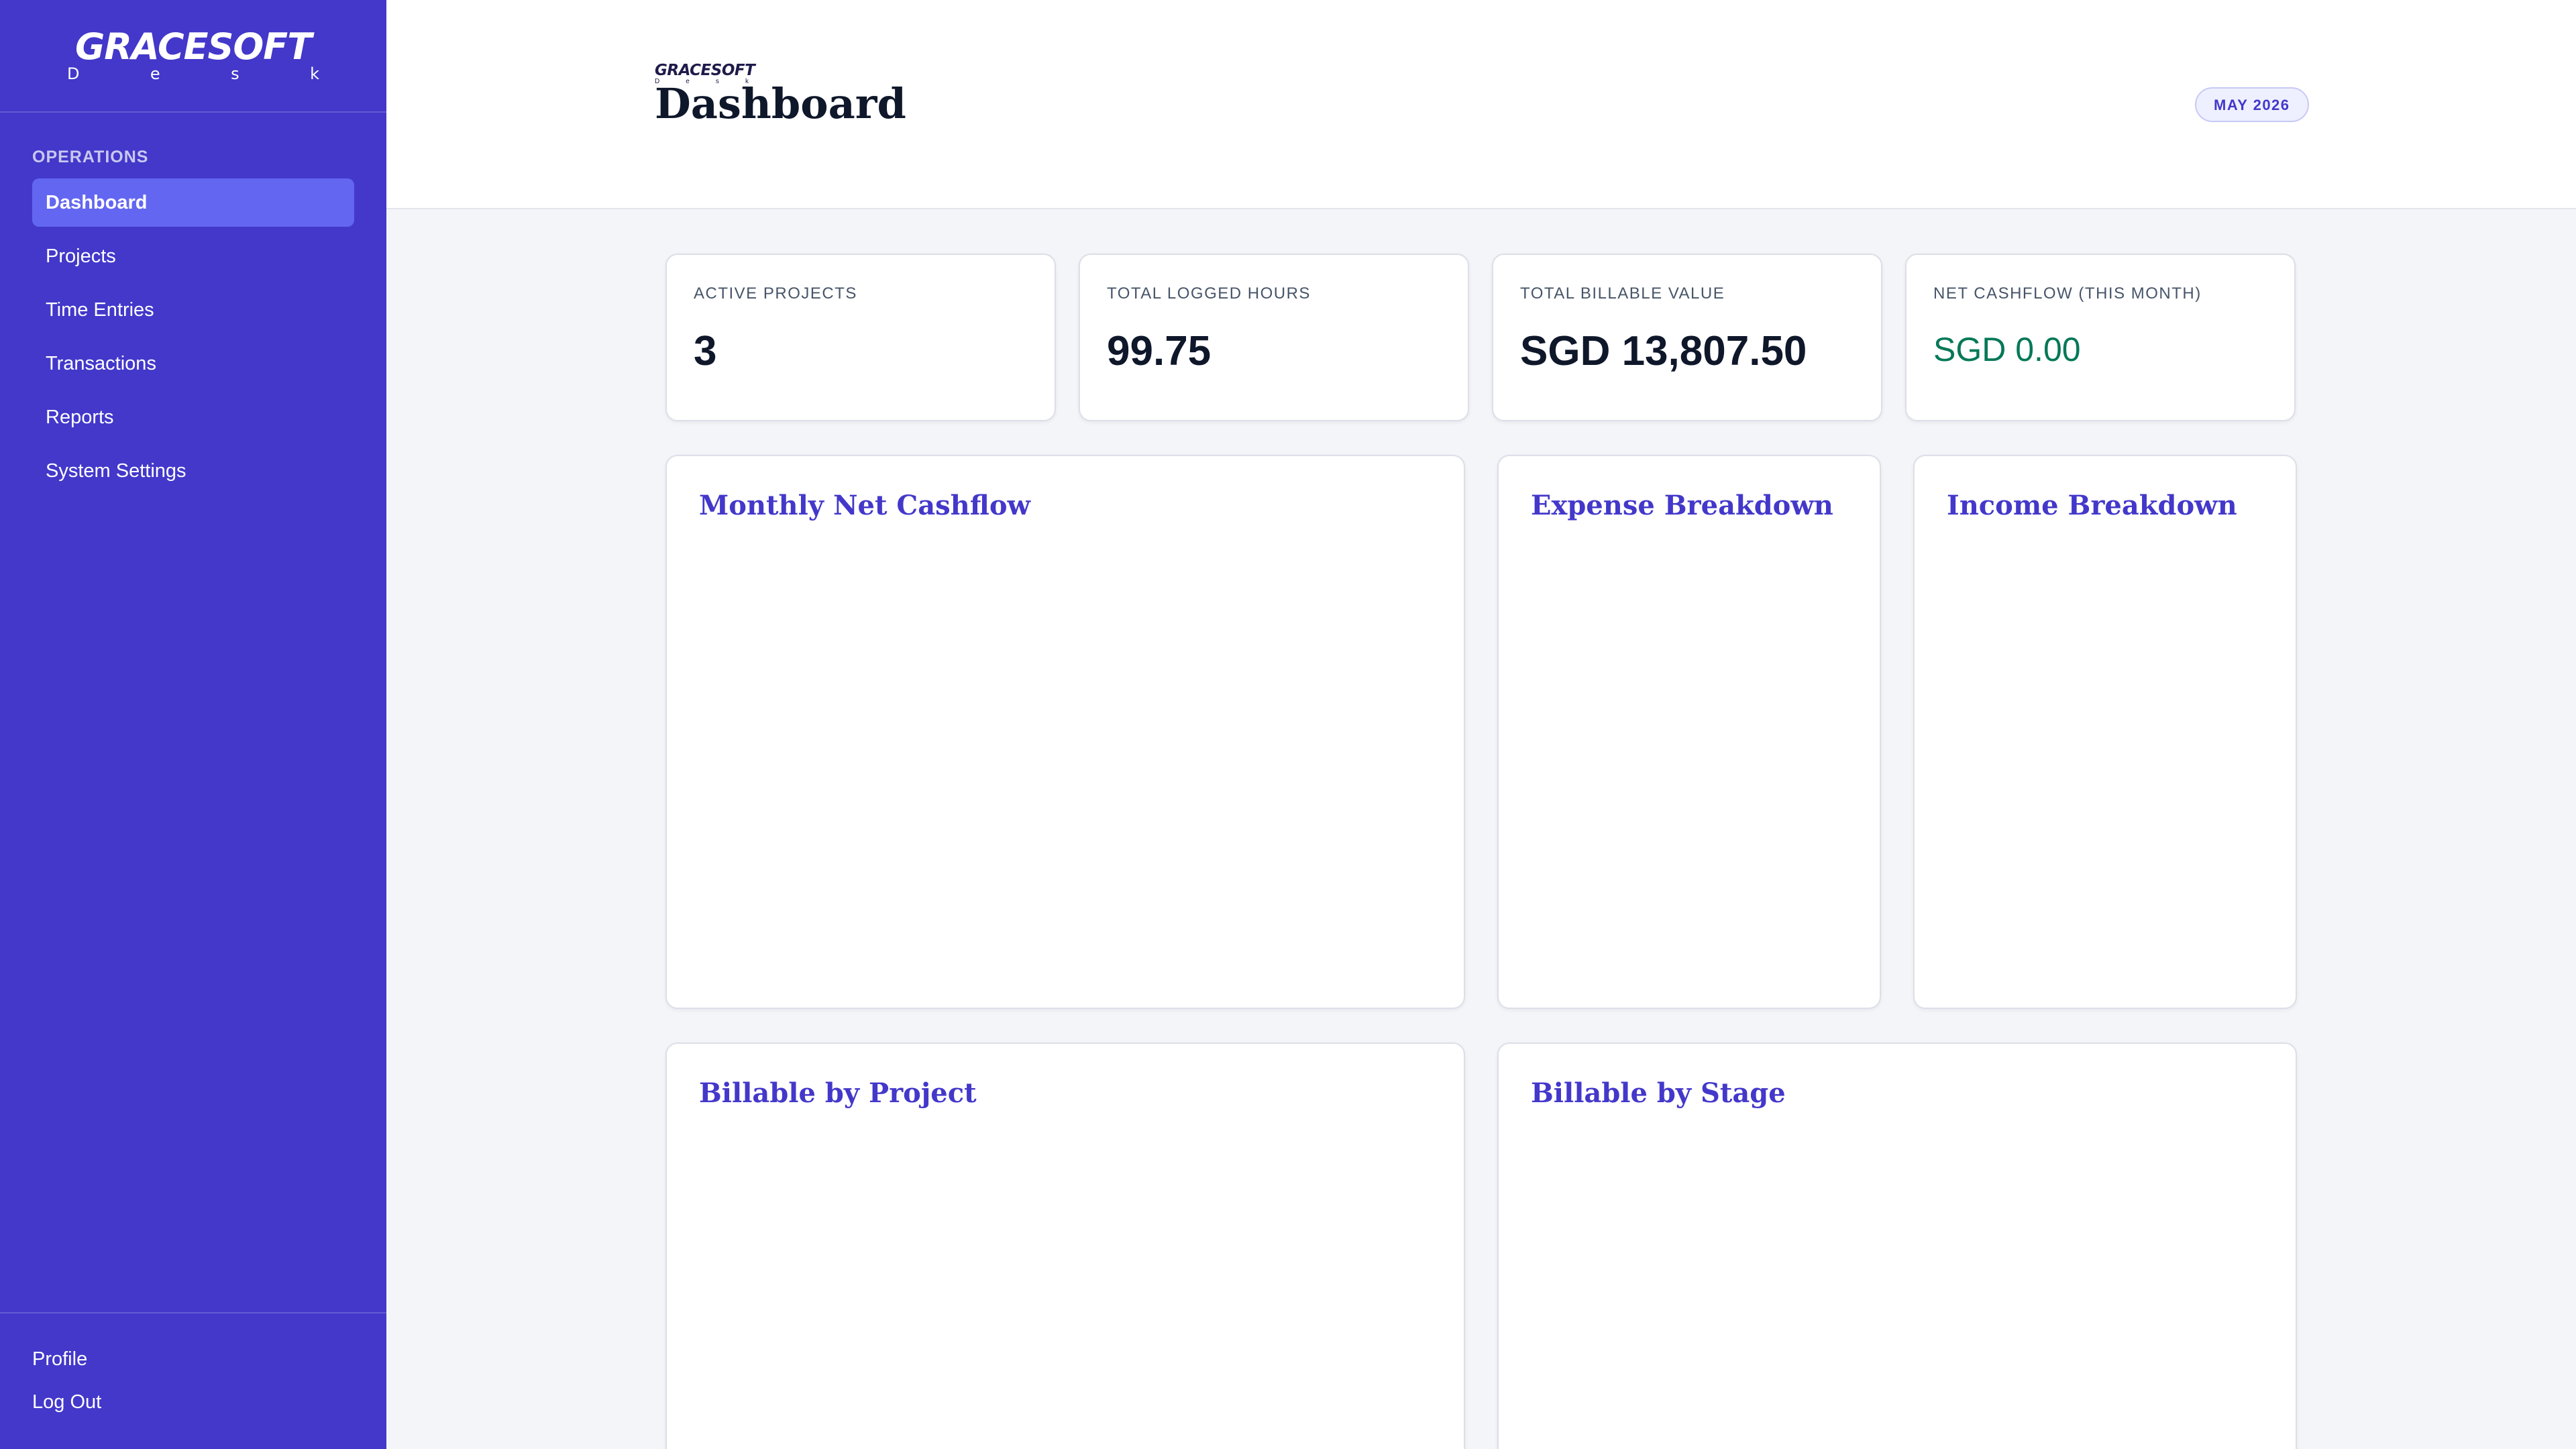 This screenshot has width=2576, height=1449. What do you see at coordinates (1682, 505) in the screenshot?
I see `chart-title: Expense Breakdown` at bounding box center [1682, 505].